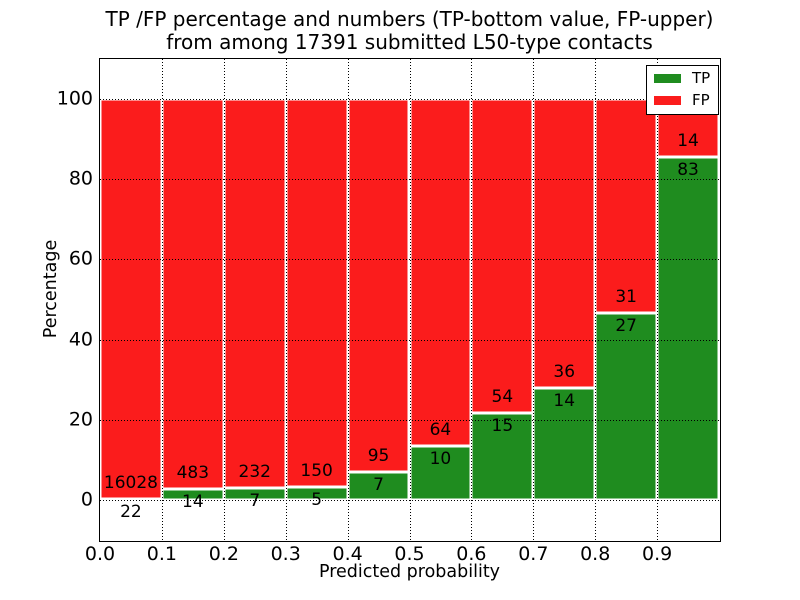  I want to click on fp-count-label: 36, so click(564, 371).